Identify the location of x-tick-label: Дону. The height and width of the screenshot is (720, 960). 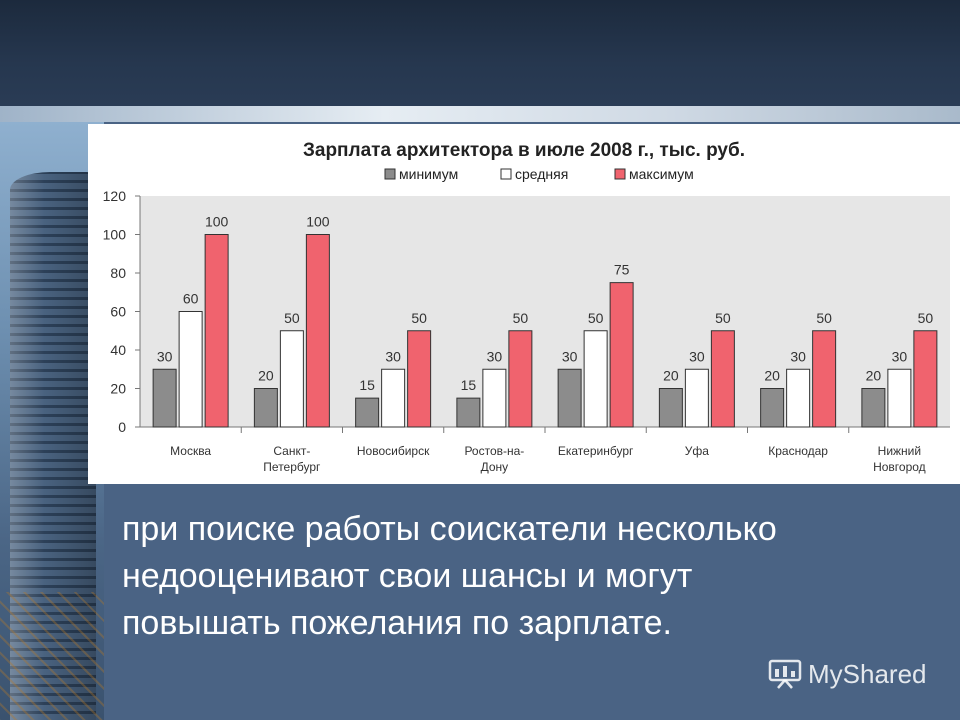
(495, 467).